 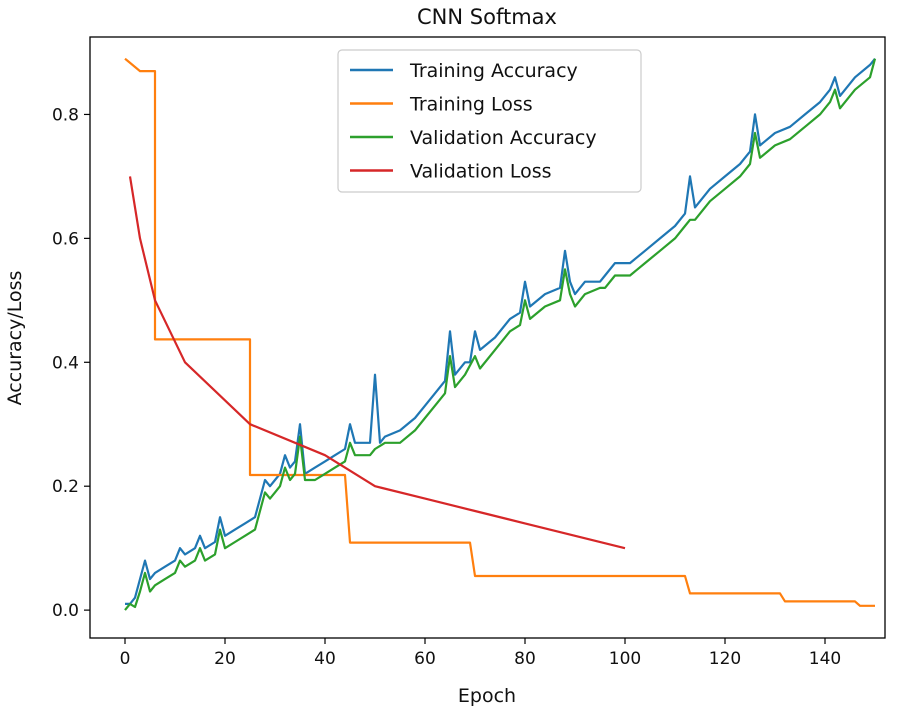 I want to click on legend-box, so click(x=489, y=121).